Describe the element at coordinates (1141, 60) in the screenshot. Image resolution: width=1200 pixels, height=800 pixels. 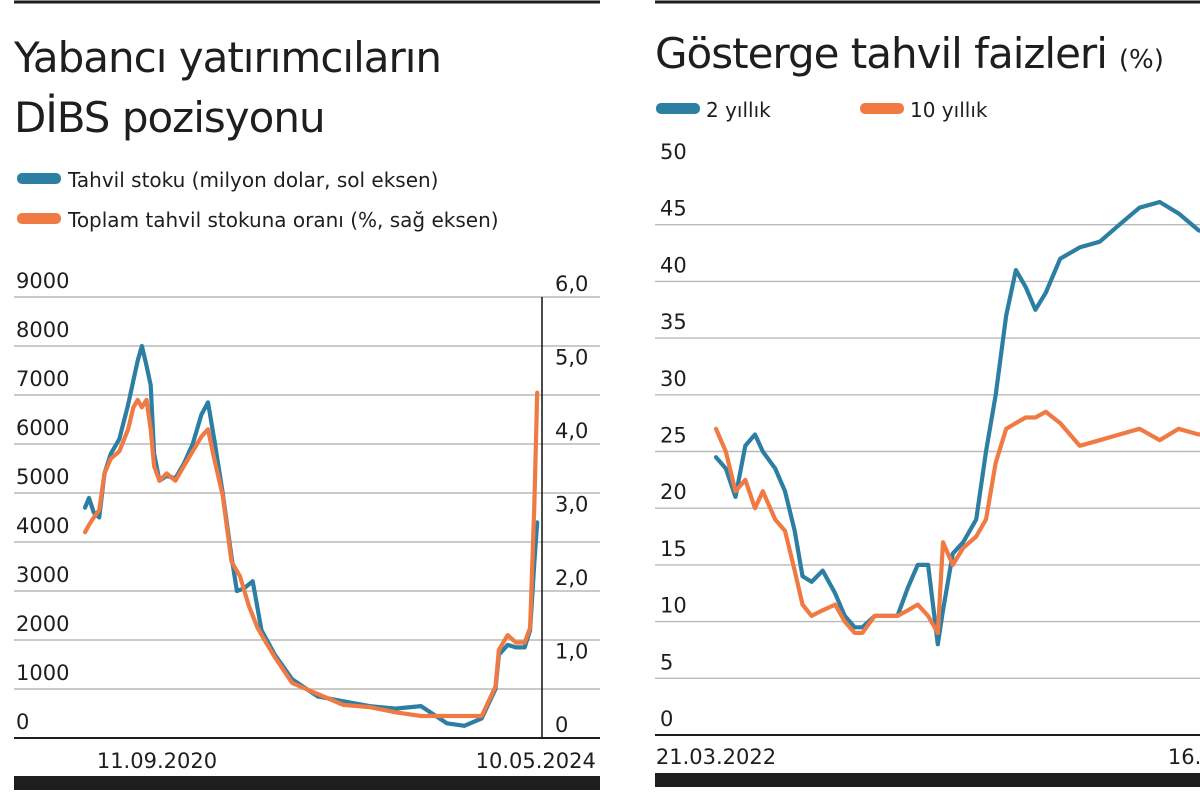
I see `right-title-unit: (%)` at that location.